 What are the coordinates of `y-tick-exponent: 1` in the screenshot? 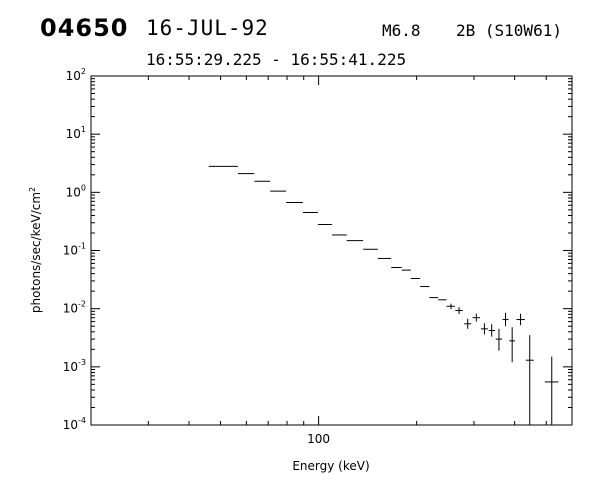 It's located at (83, 129).